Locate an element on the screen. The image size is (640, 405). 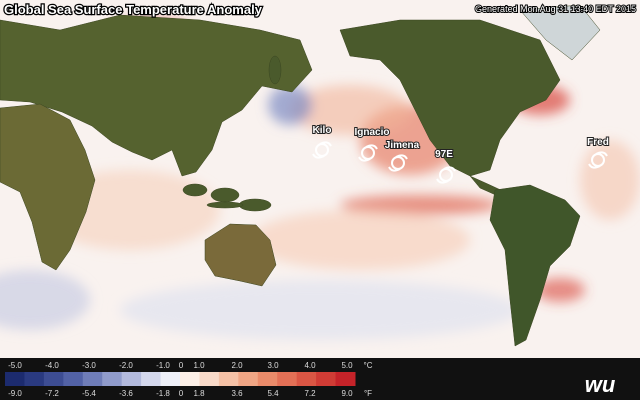
fahrenheit-label: 9.0 is located at coordinates (347, 393).